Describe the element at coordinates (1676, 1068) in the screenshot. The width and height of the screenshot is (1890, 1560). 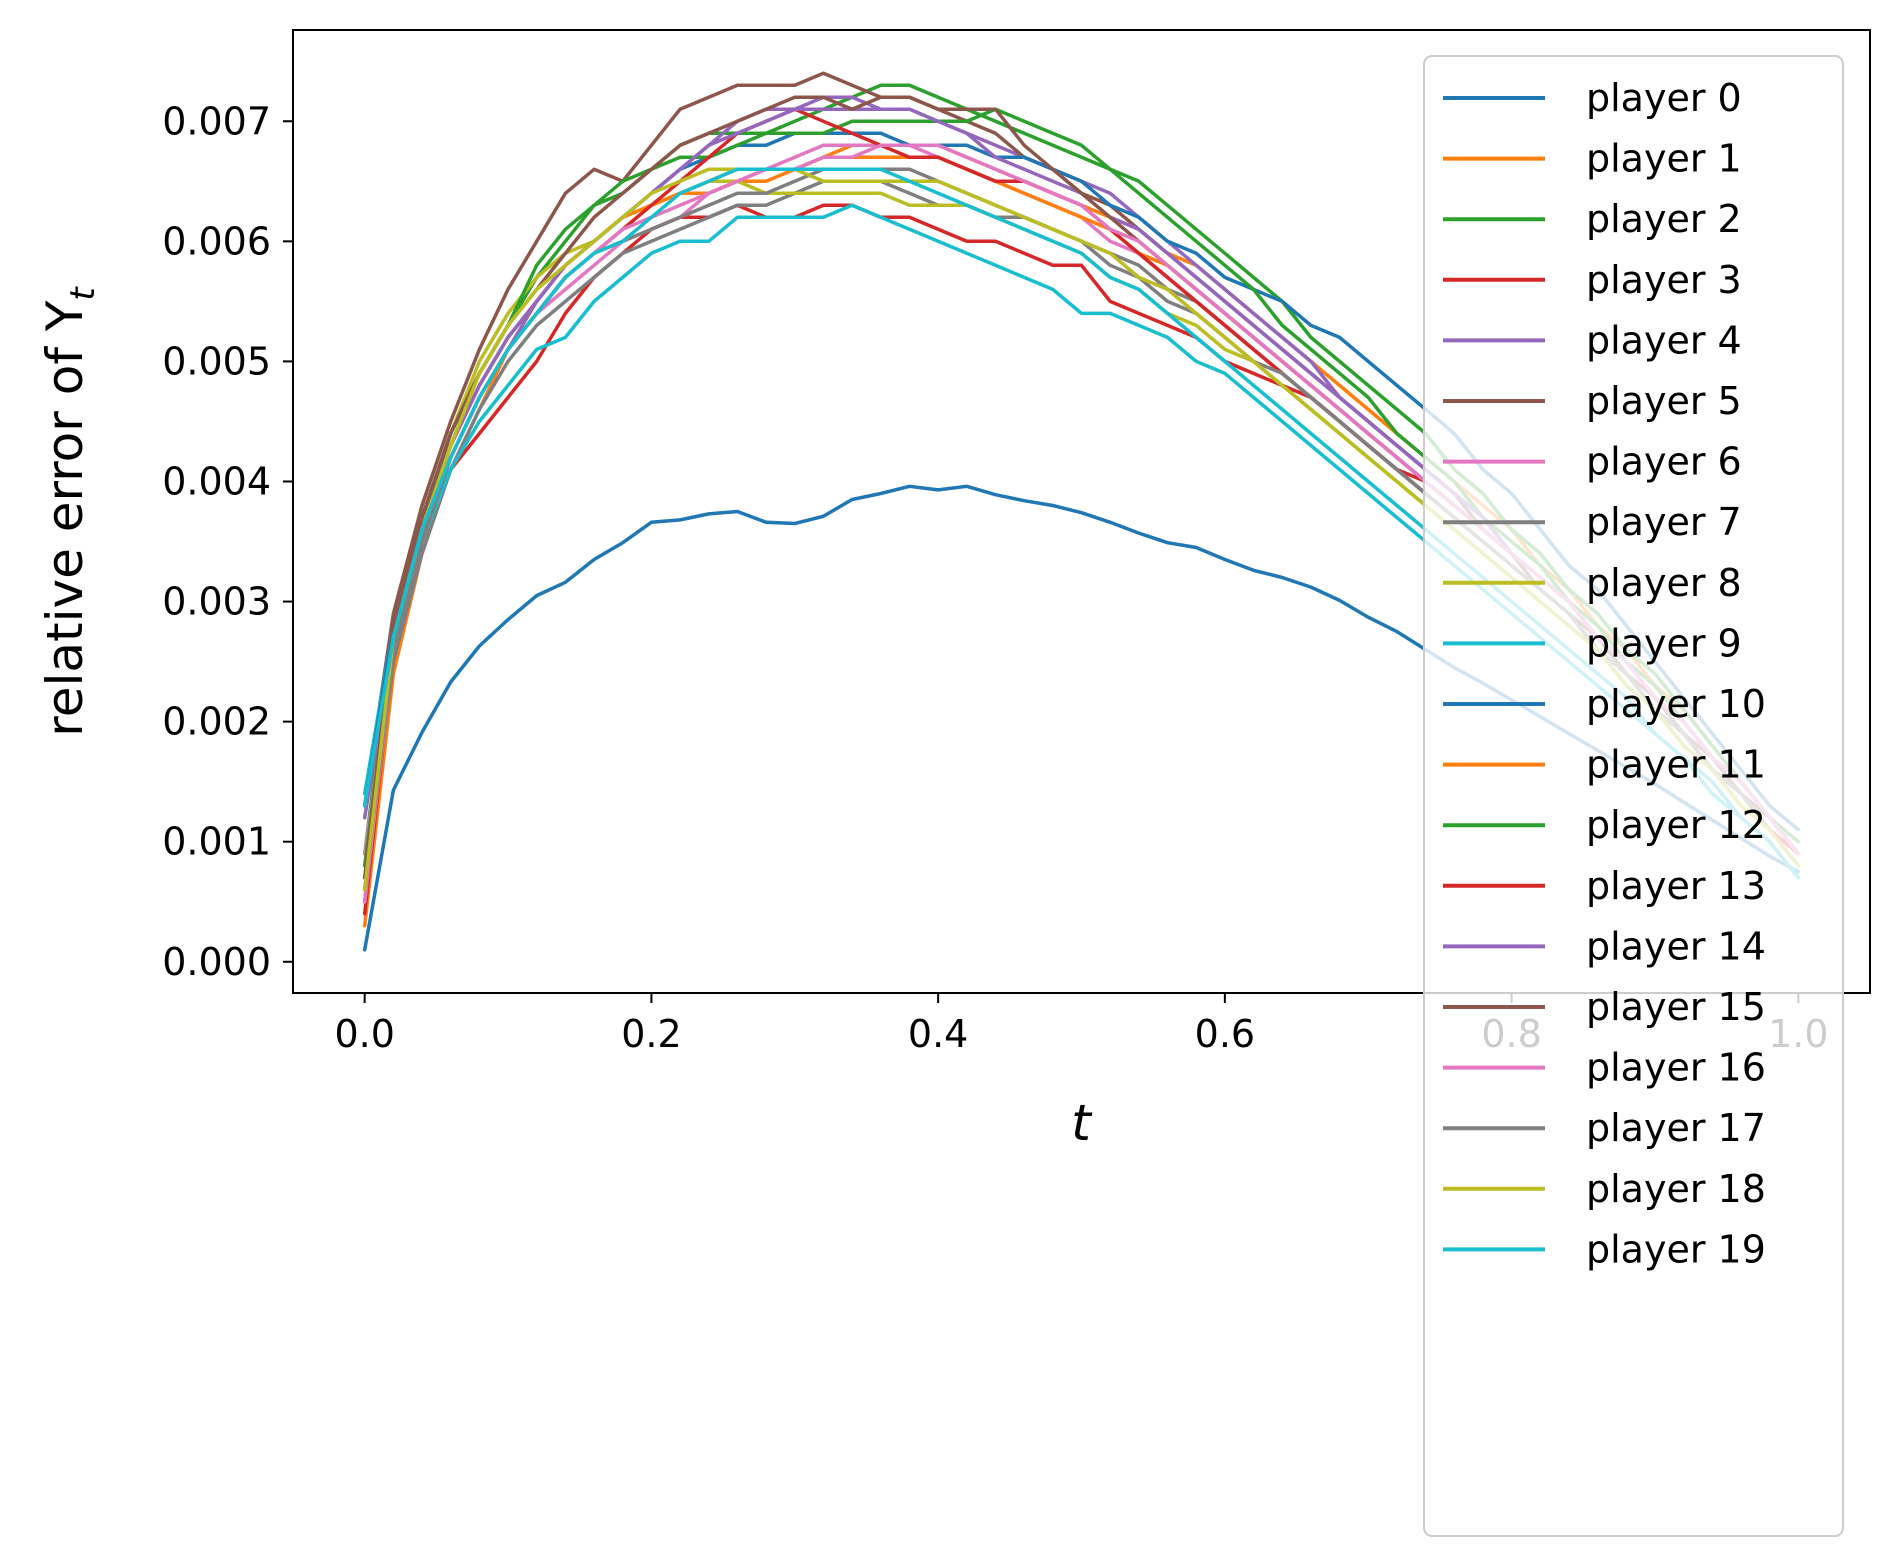
I see `legend-label-16: player 16` at that location.